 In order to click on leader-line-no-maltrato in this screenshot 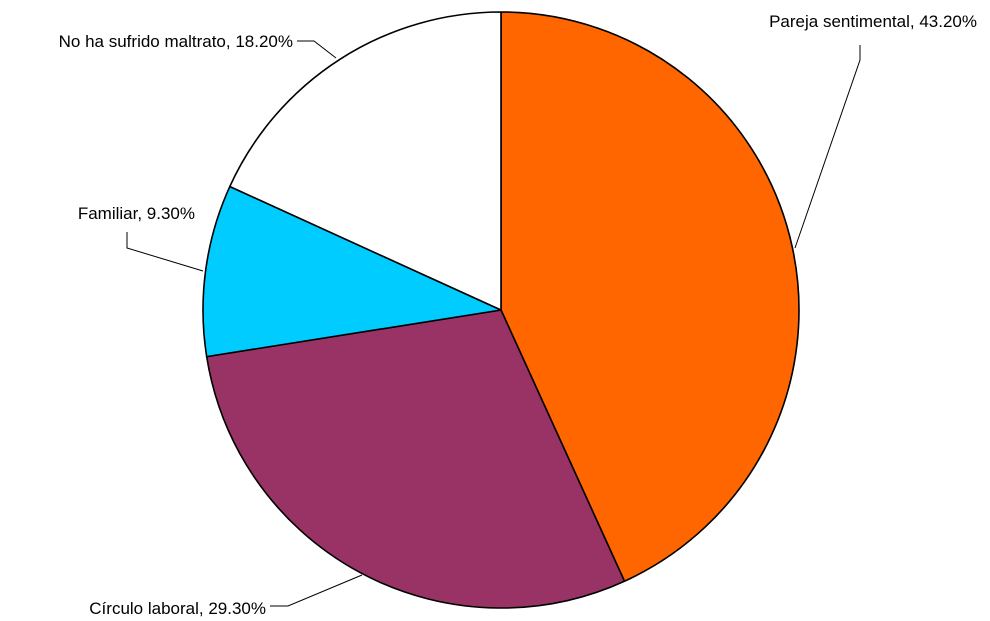, I will do `click(317, 49)`.